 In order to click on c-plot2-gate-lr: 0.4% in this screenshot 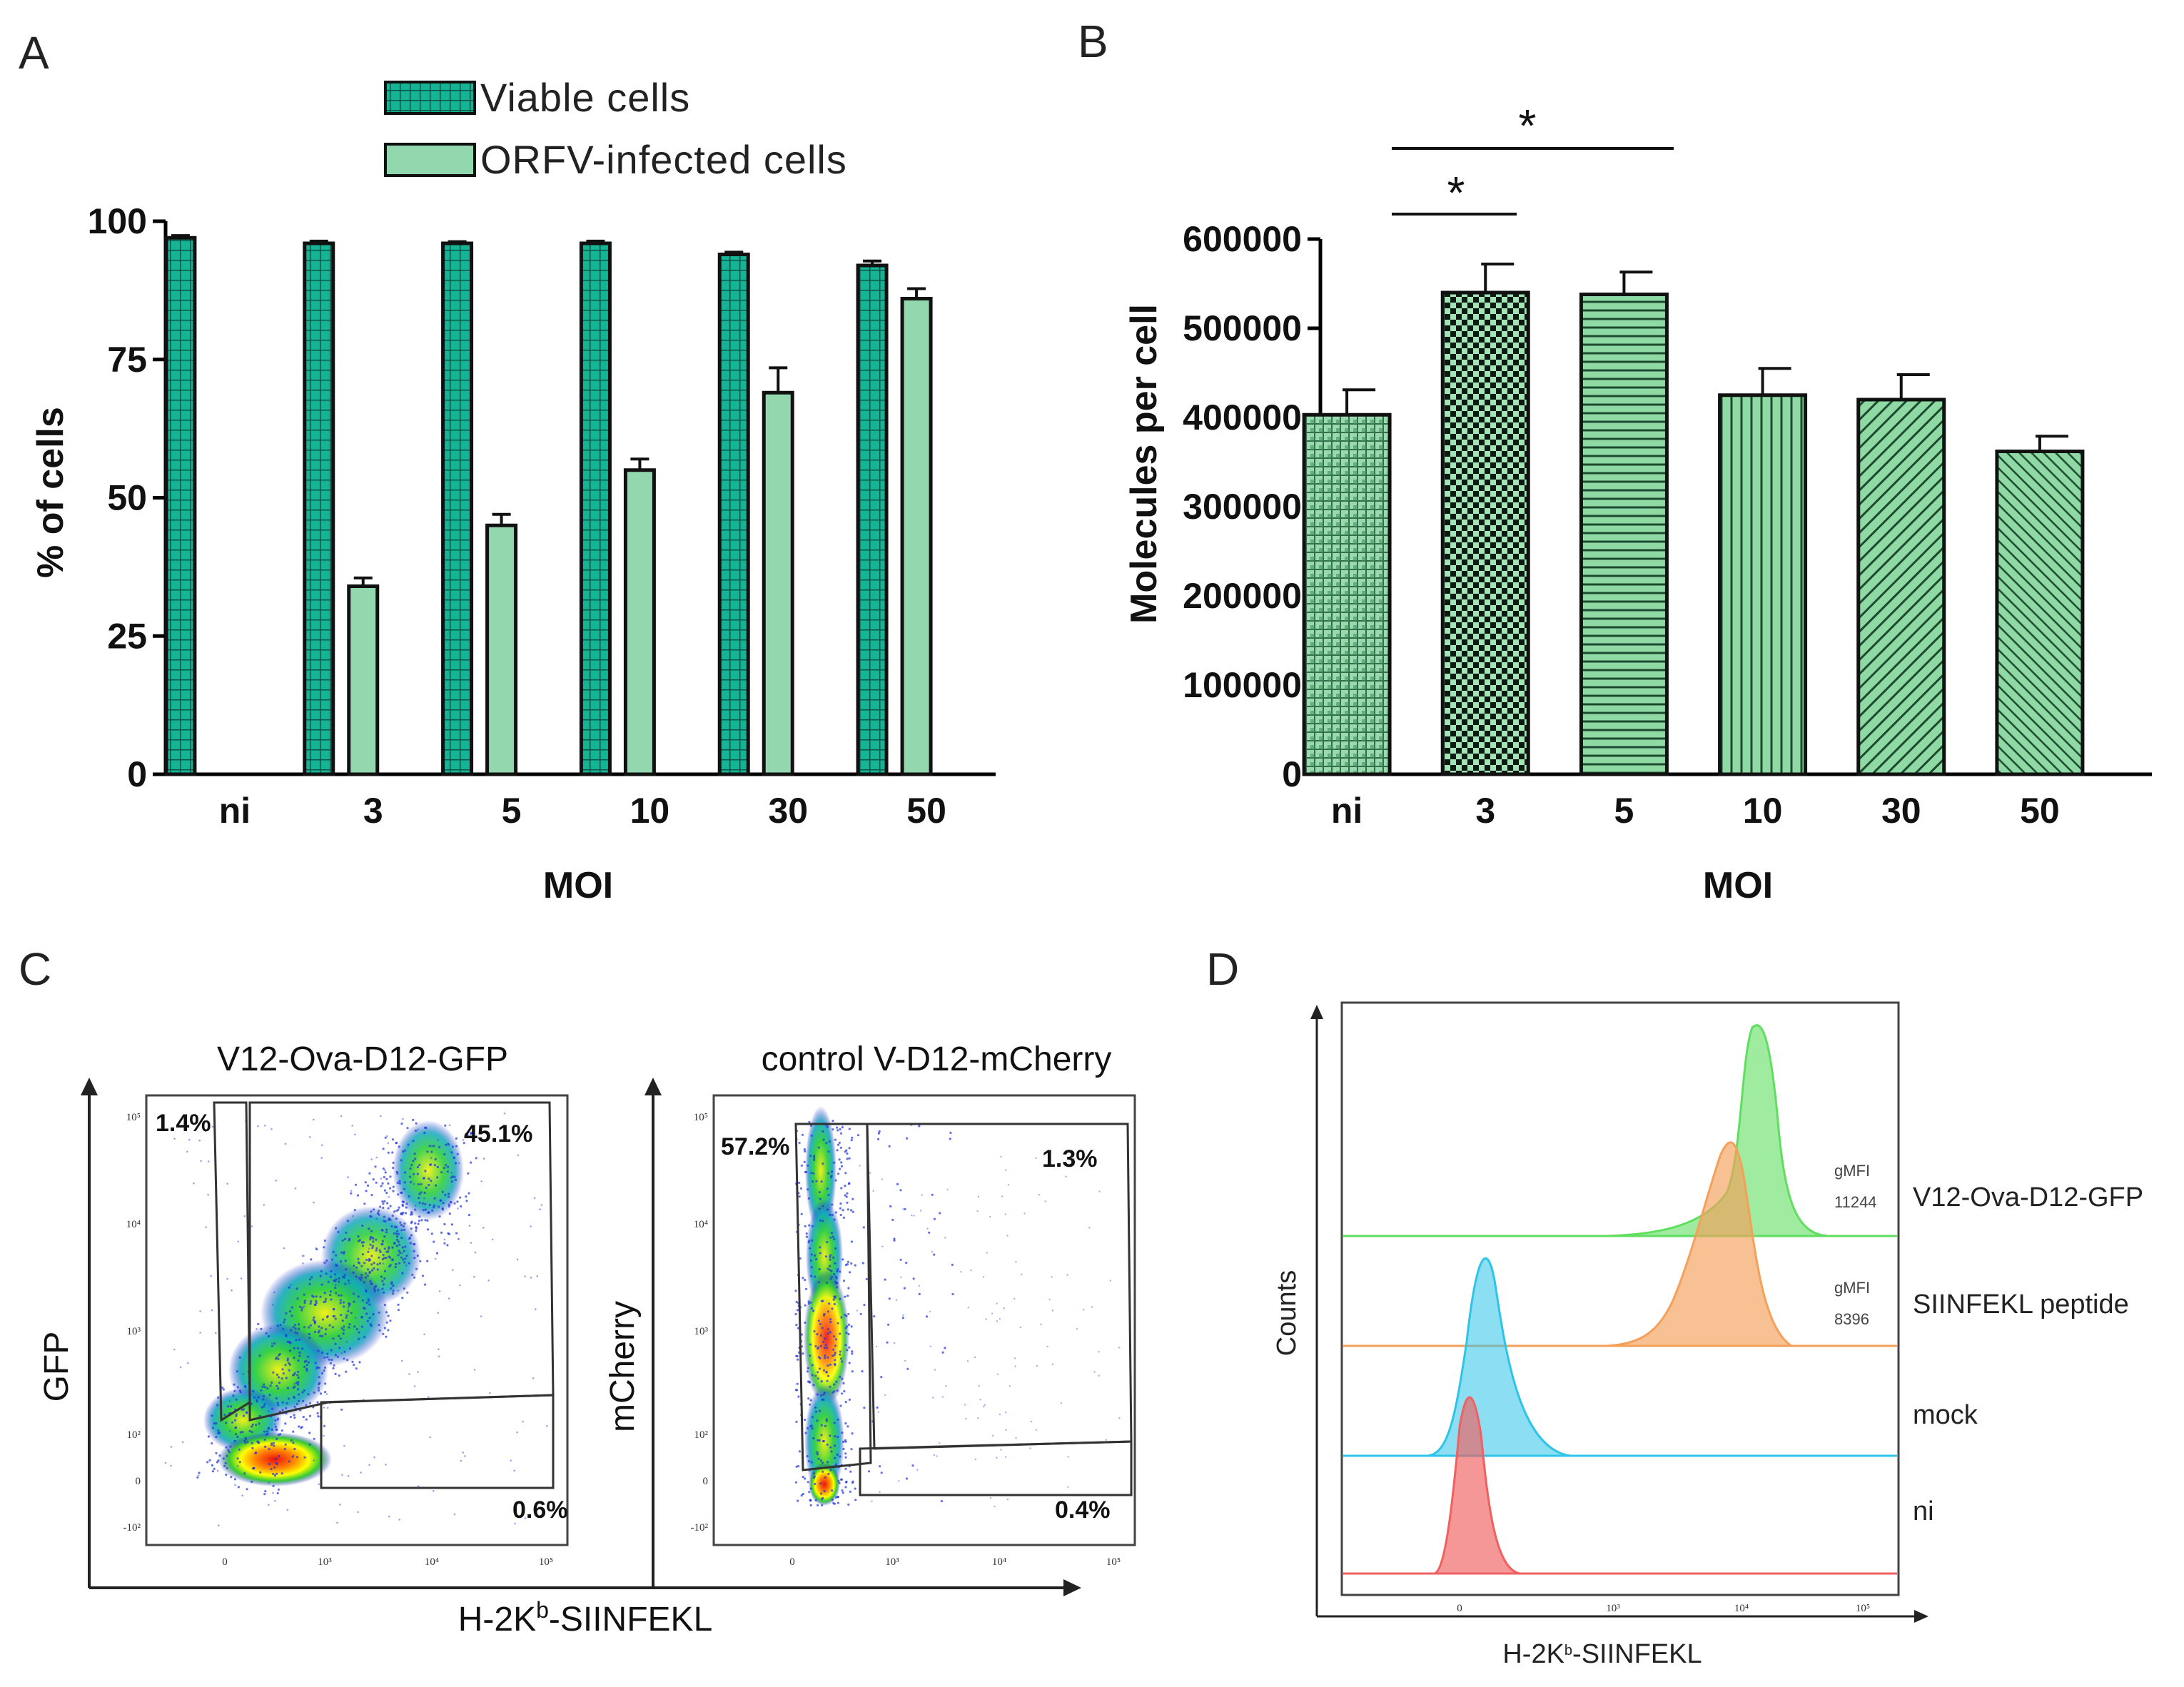, I will do `click(1083, 1510)`.